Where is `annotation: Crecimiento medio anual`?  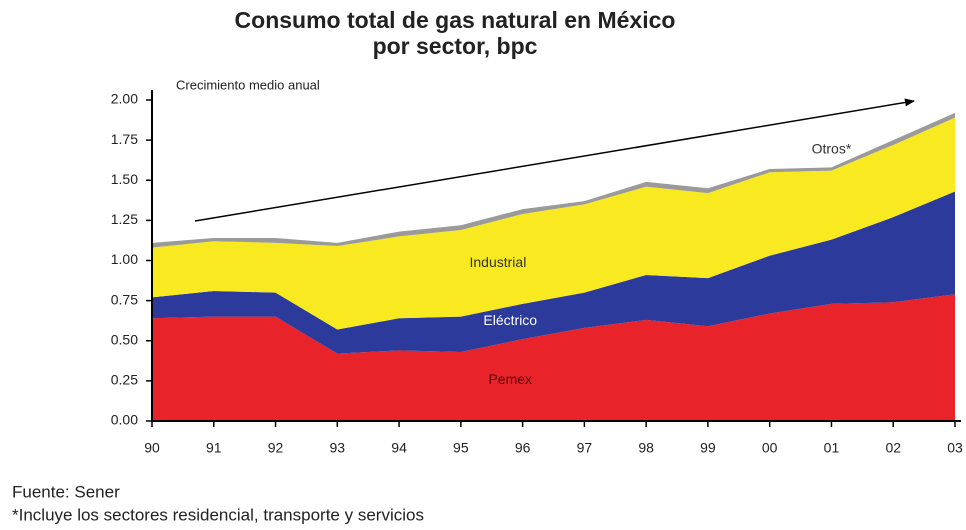
annotation: Crecimiento medio anual is located at coordinates (248, 84).